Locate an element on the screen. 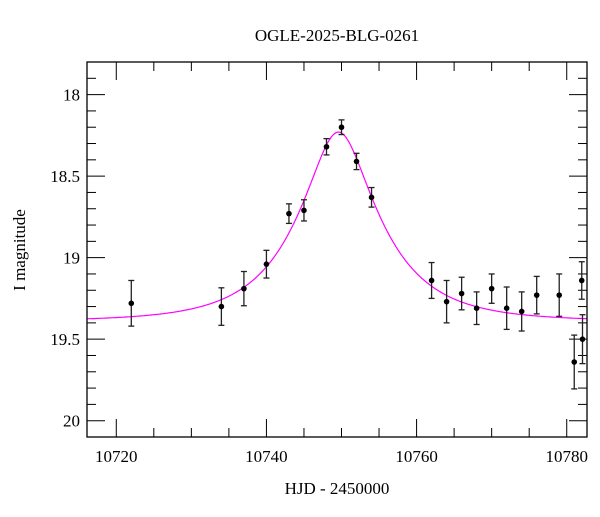  y-tick-label: 18.5 is located at coordinates (65, 176).